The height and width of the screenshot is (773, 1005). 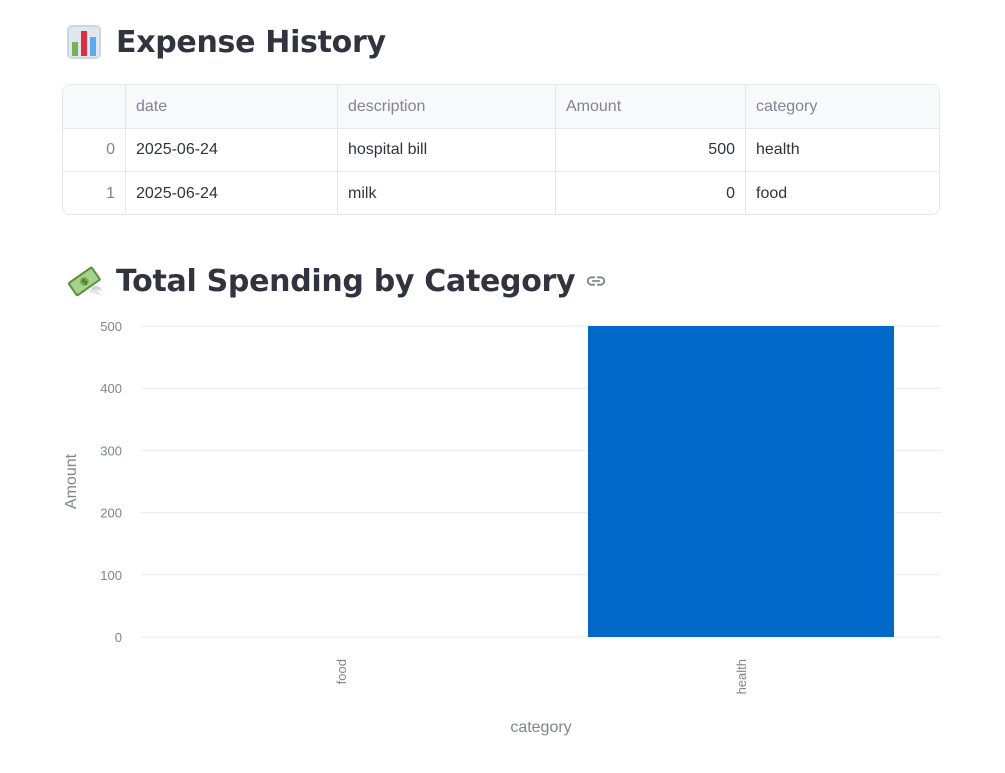 I want to click on table-row: 0 2025-06-24 hospital bill 500 health, so click(x=501, y=150).